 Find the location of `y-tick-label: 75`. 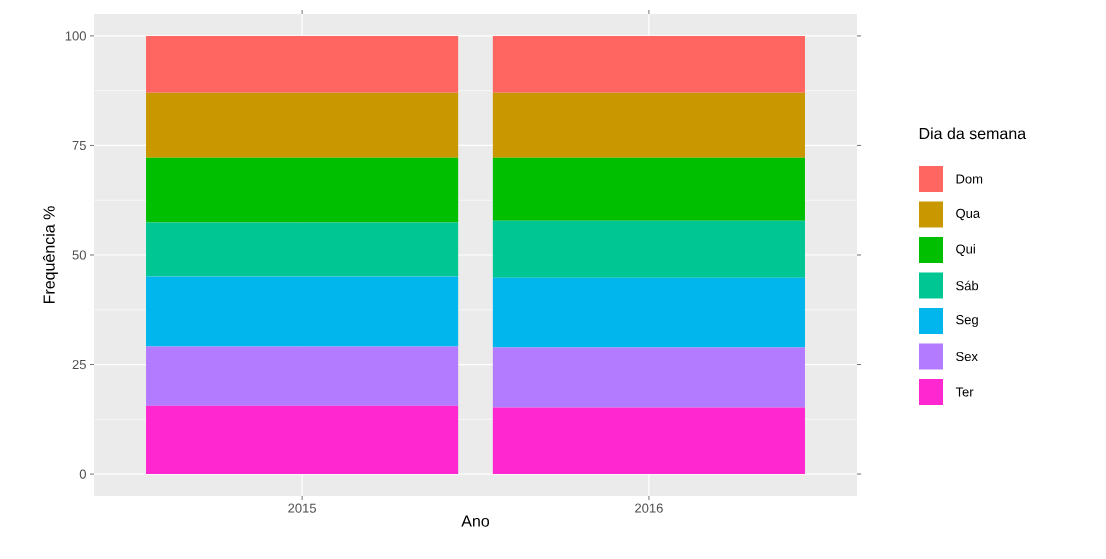

y-tick-label: 75 is located at coordinates (79, 145).